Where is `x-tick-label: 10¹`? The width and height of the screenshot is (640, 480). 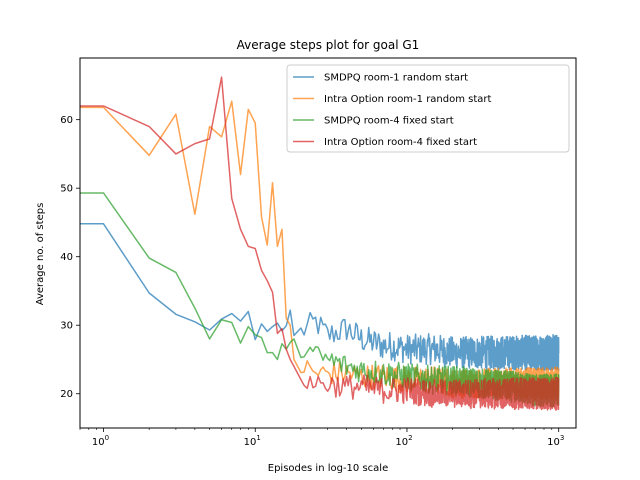 x-tick-label: 10¹ is located at coordinates (252, 441).